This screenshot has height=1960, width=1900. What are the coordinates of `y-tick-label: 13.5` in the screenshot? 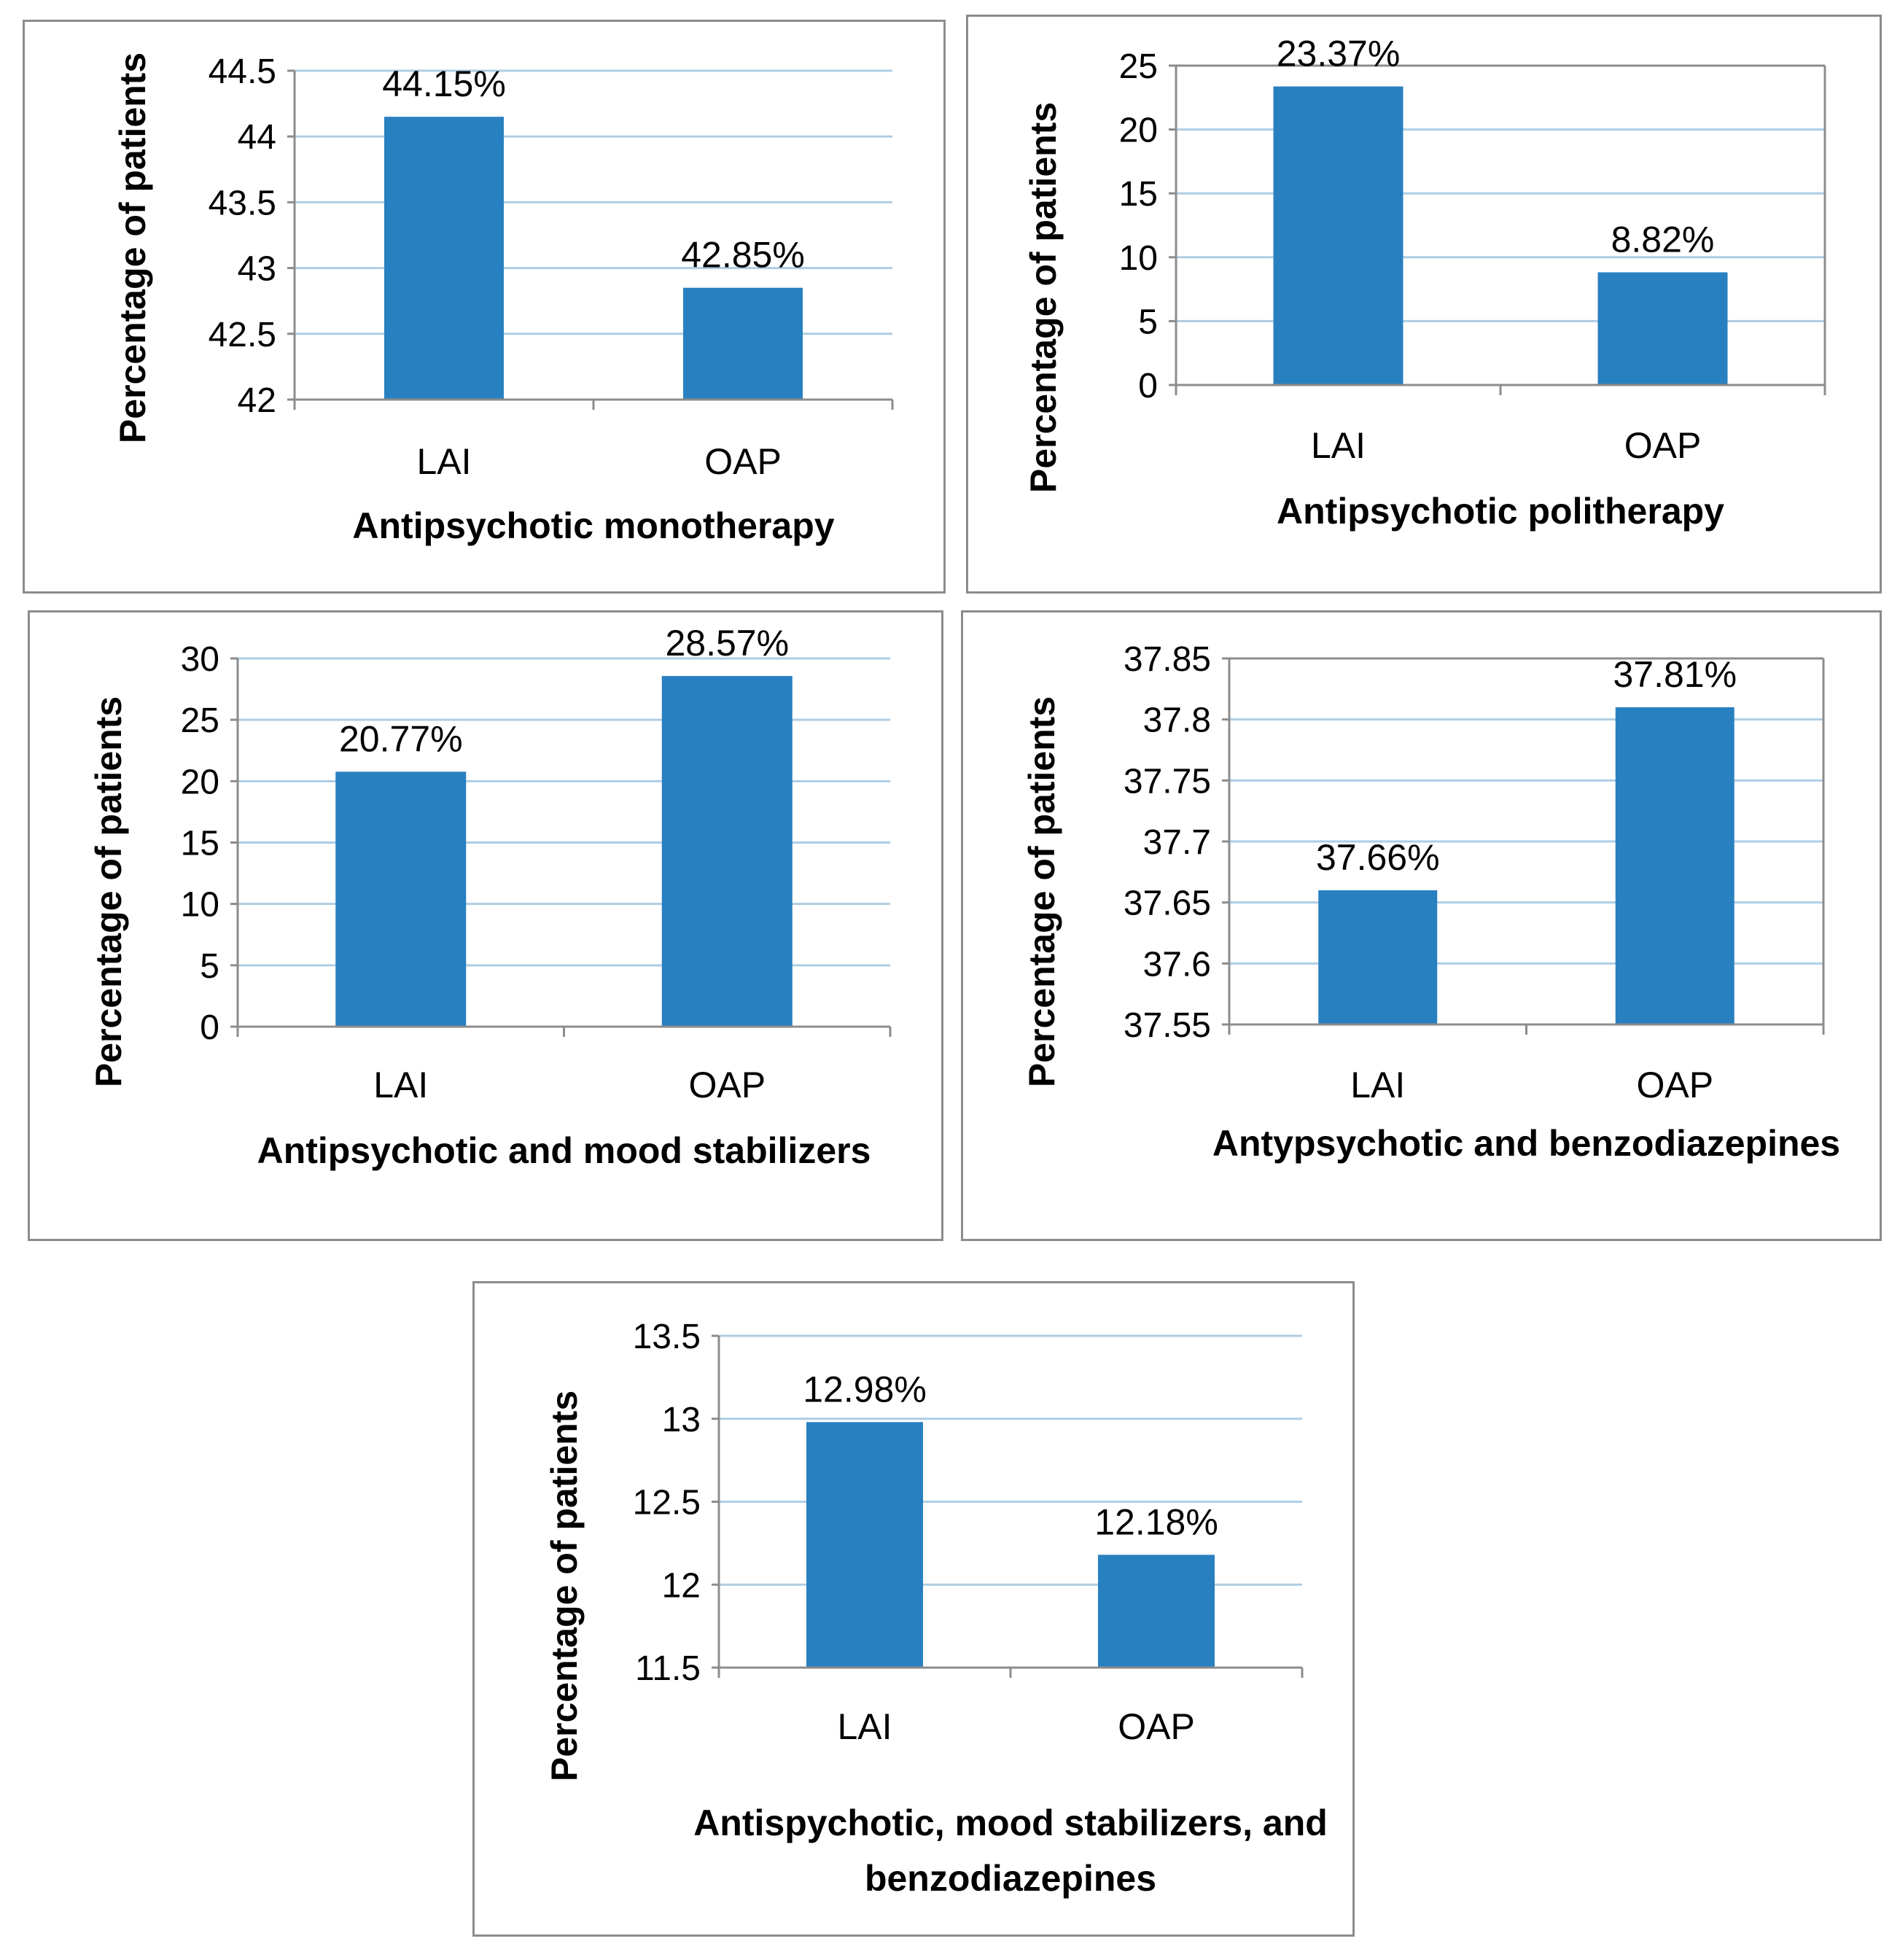 It's located at (667, 1337).